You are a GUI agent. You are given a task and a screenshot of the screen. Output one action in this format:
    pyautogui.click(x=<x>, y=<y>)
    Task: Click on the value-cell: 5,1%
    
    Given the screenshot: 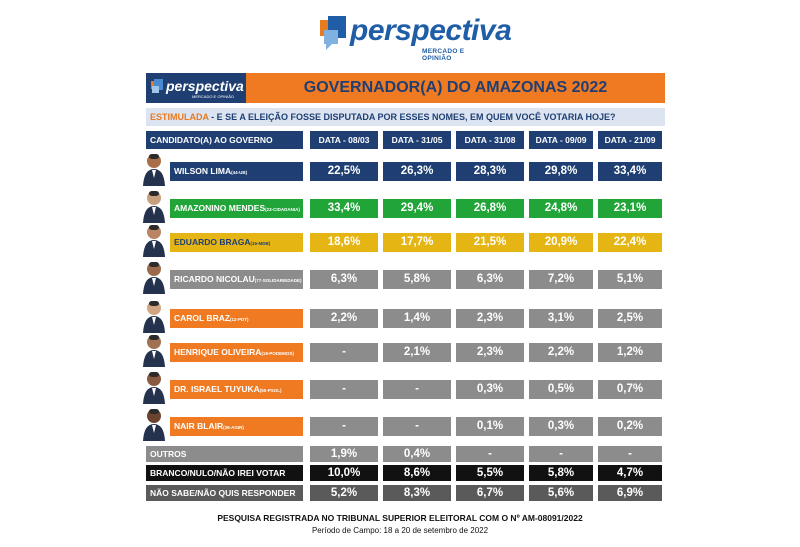 What is the action you would take?
    pyautogui.click(x=630, y=279)
    